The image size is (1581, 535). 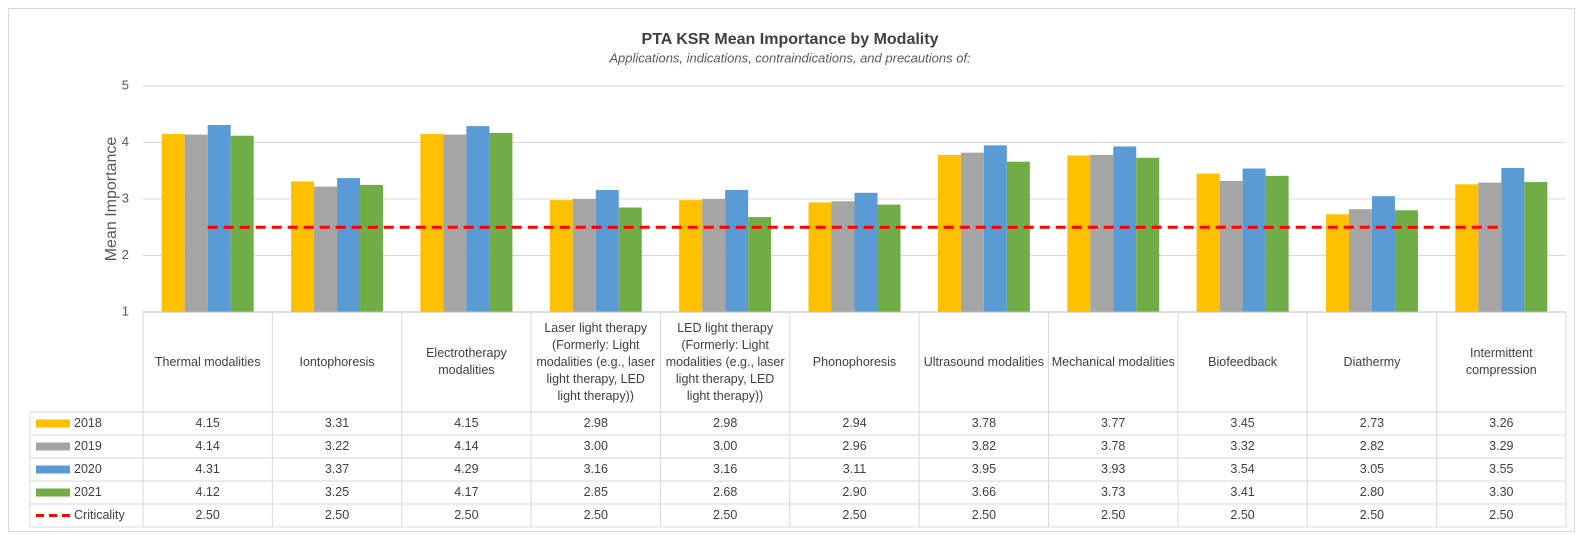 What do you see at coordinates (1501, 361) in the screenshot?
I see `category-label: Intermittent compression` at bounding box center [1501, 361].